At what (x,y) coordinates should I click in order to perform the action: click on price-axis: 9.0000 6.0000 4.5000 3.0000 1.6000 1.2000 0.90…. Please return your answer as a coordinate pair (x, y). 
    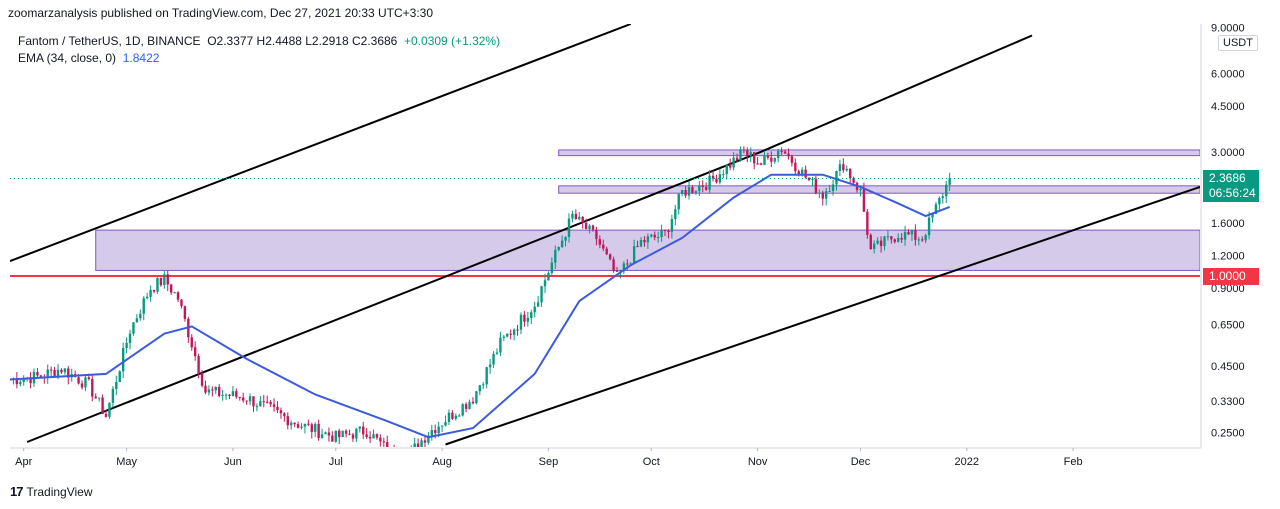
    Looking at the image, I should click on (1228, 231).